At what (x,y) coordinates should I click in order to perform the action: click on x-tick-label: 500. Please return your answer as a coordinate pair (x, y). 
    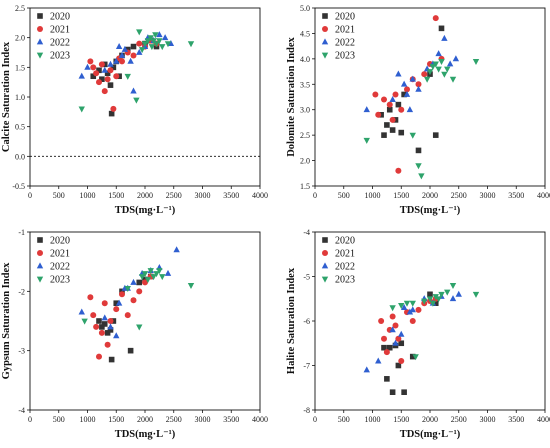
    Looking at the image, I should click on (59, 195).